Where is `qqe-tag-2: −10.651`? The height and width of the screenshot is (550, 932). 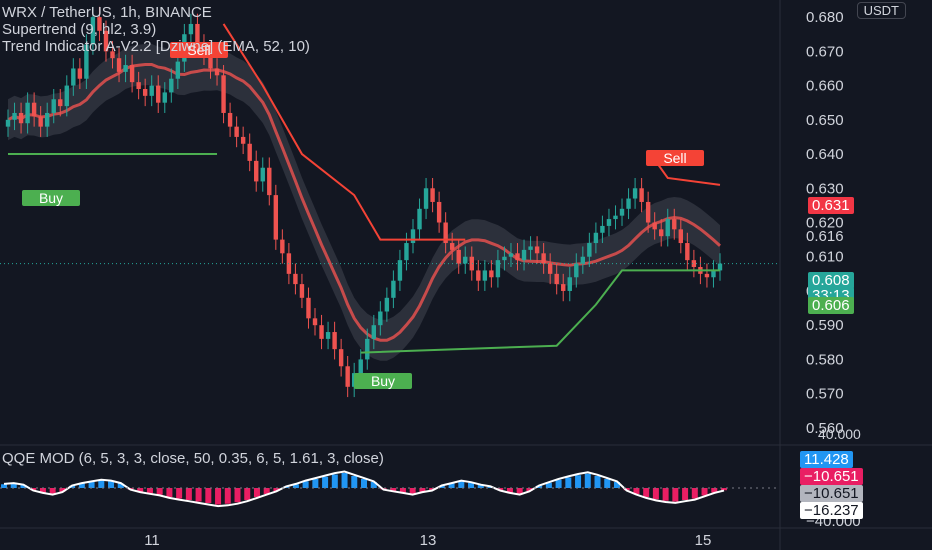
qqe-tag-2: −10.651 is located at coordinates (831, 476).